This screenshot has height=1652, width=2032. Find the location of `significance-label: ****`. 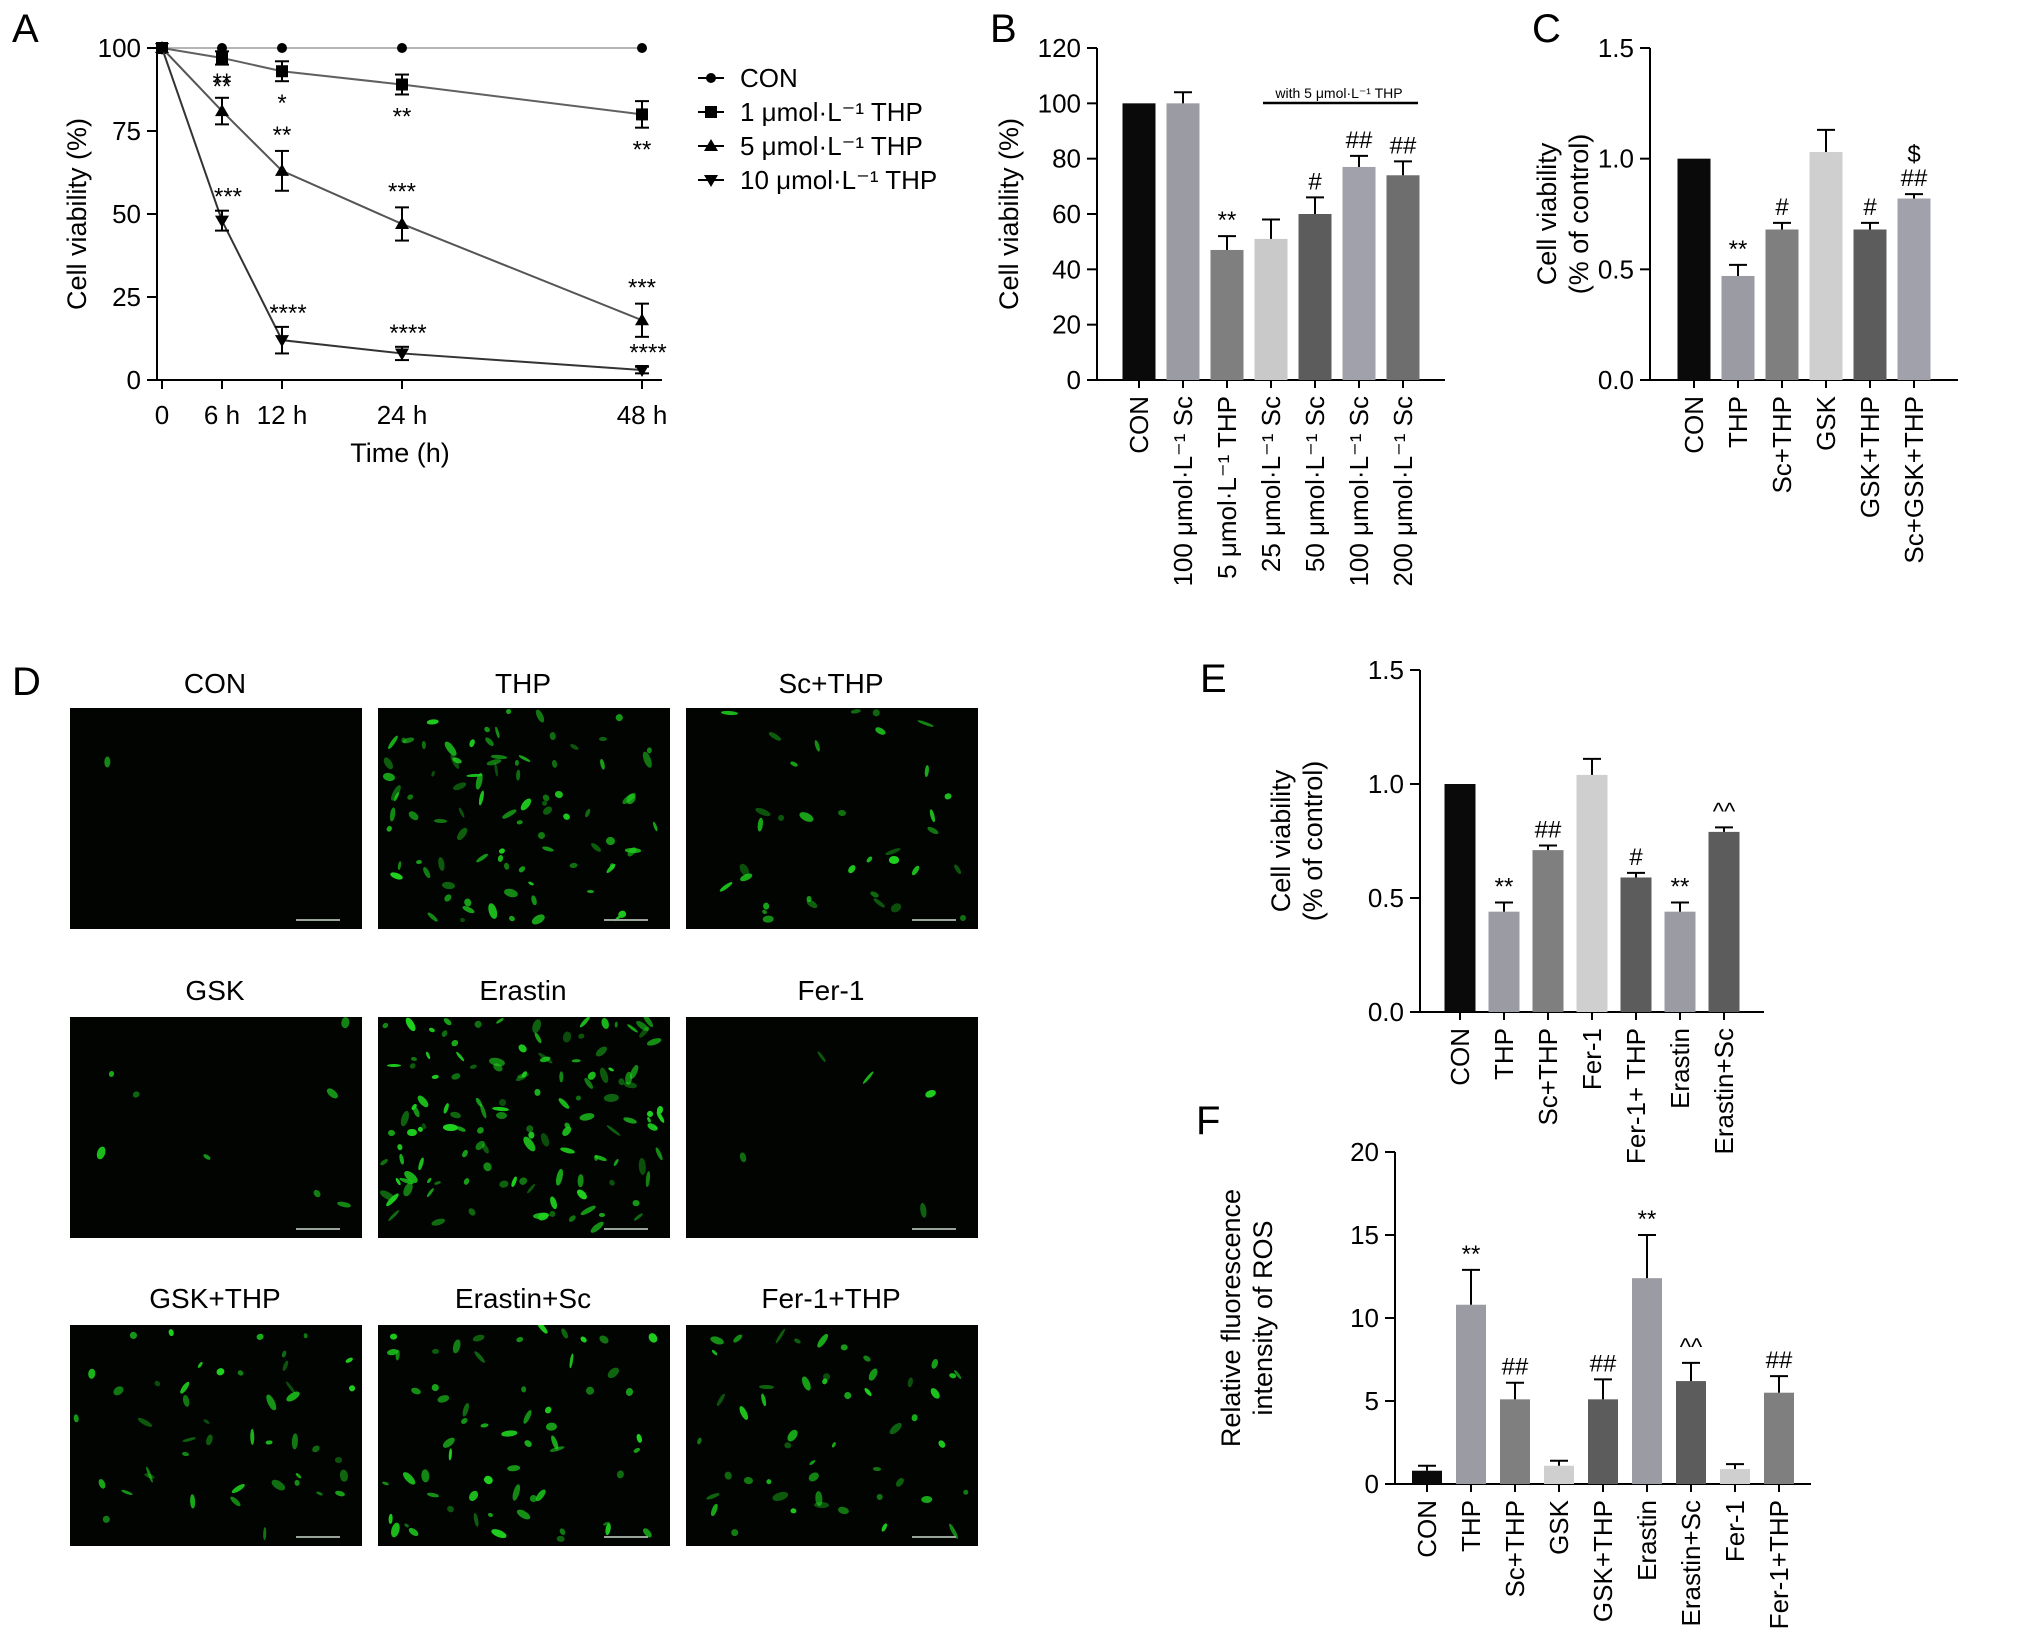

significance-label: **** is located at coordinates (647, 353).